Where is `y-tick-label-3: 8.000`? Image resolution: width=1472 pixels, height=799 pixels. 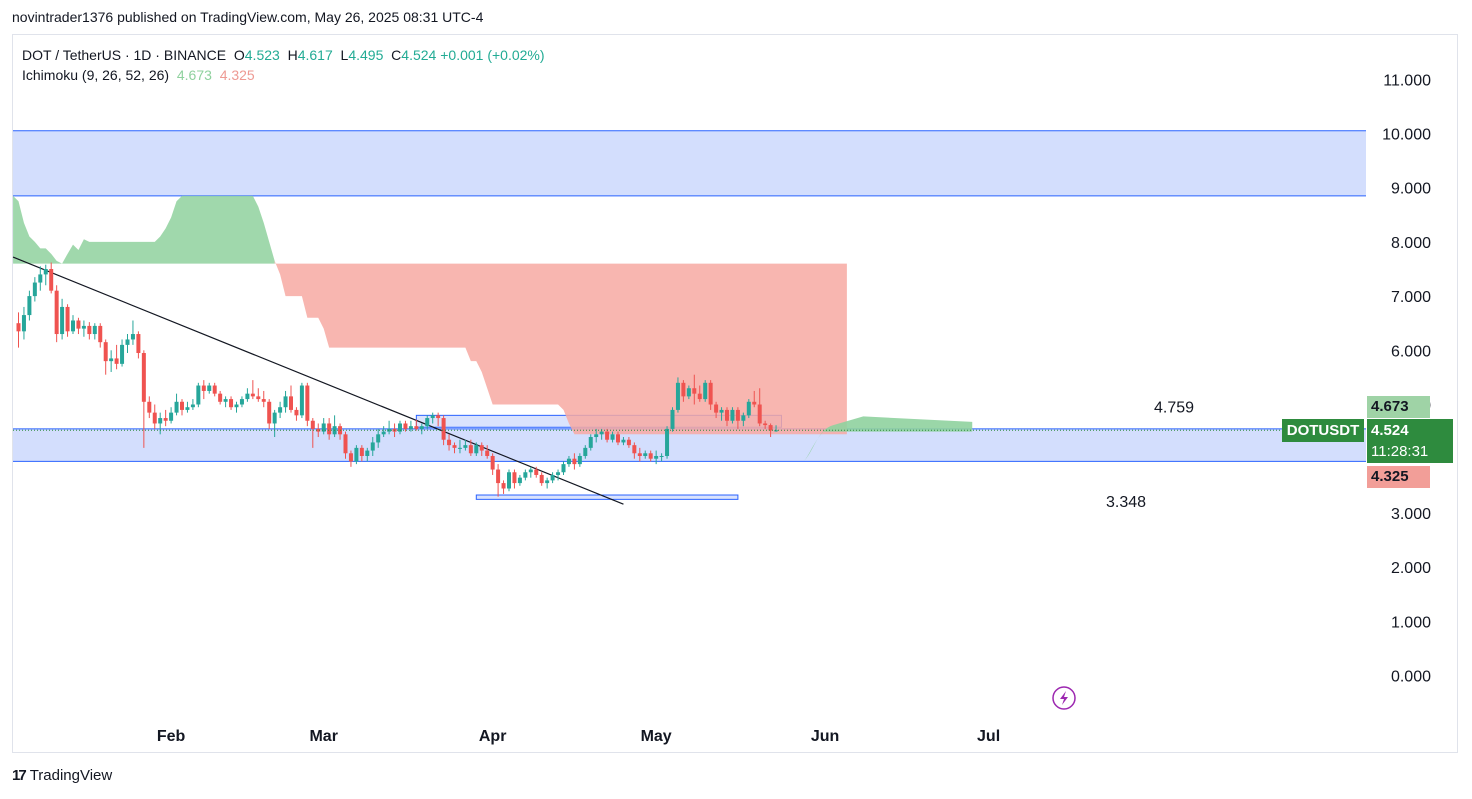
y-tick-label-3: 8.000 is located at coordinates (1411, 243).